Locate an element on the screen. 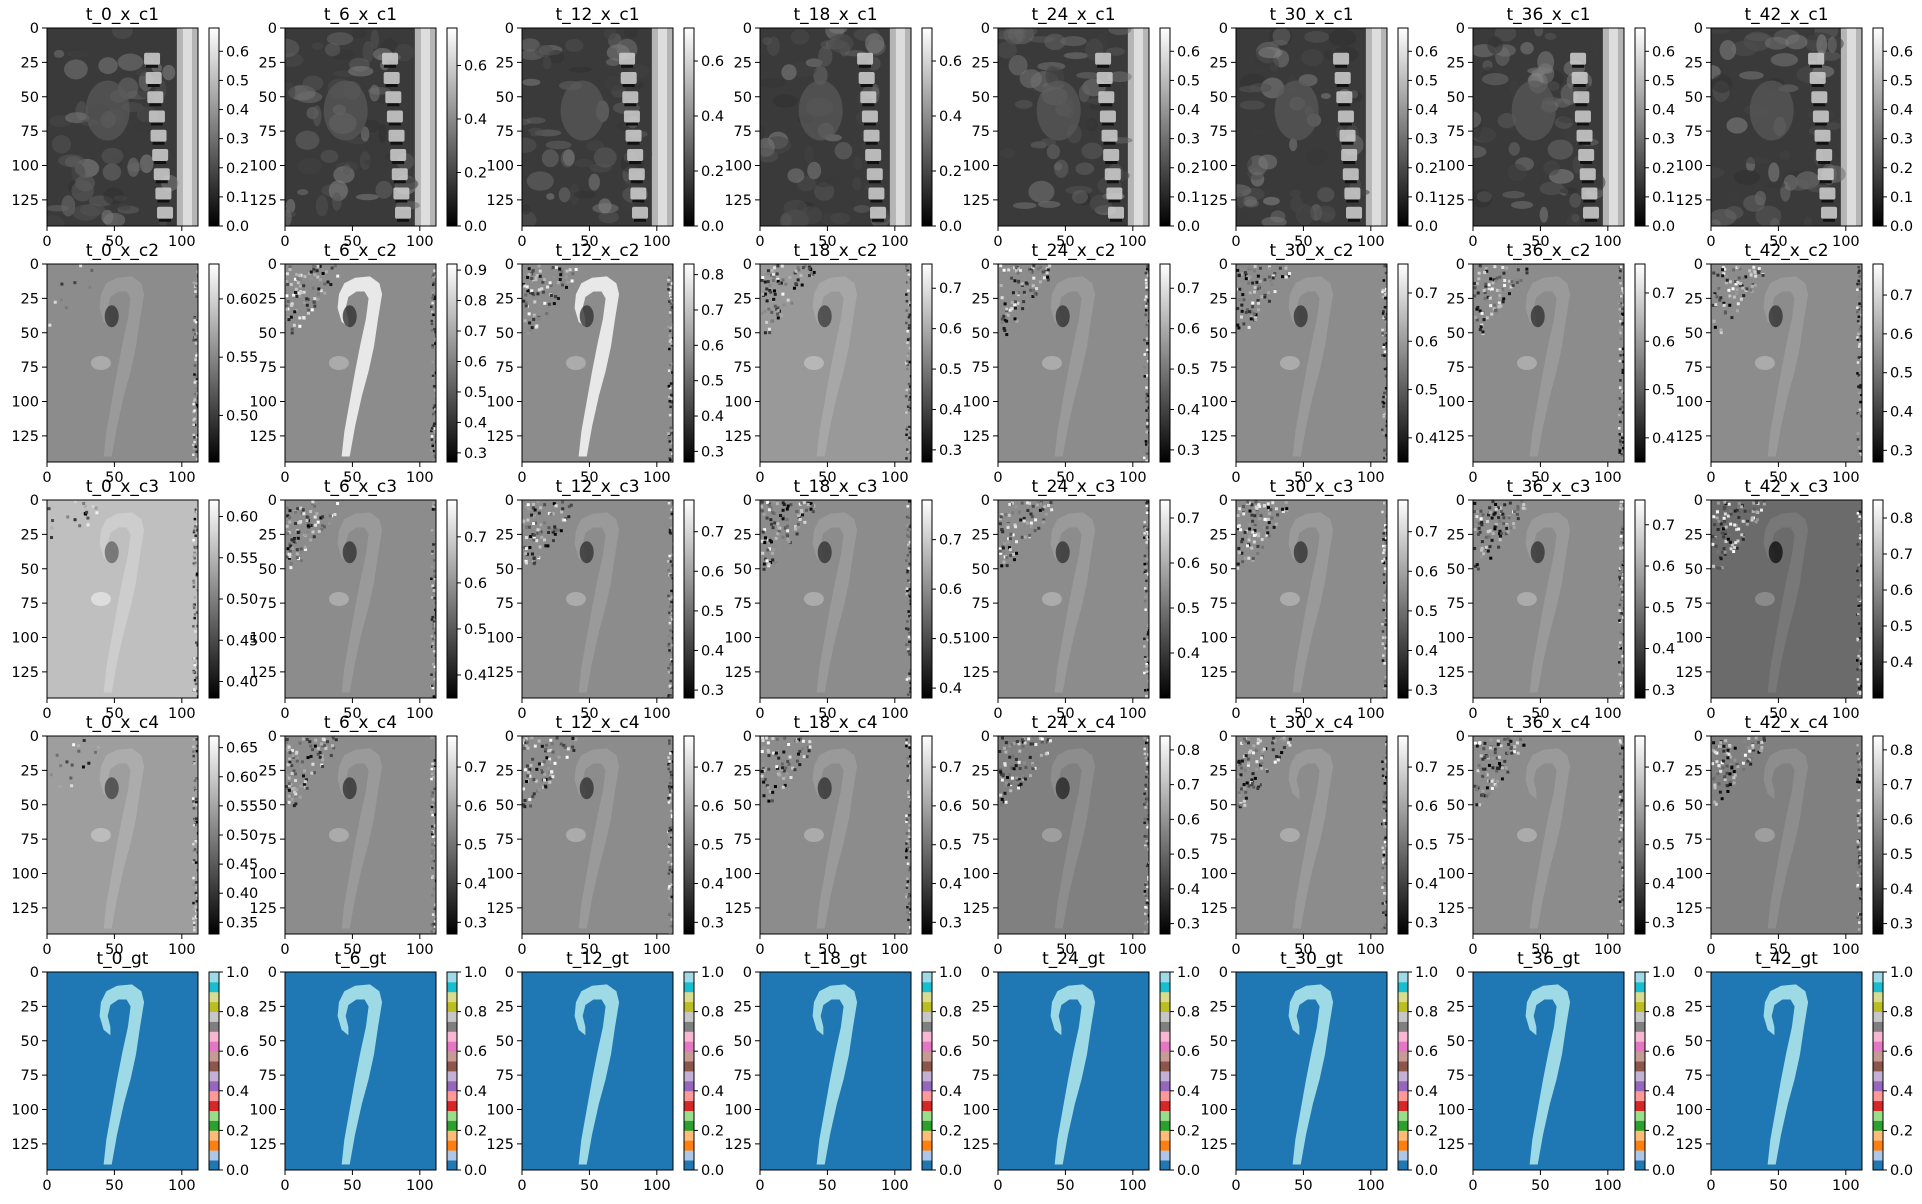 This screenshot has width=1922, height=1204. colorbar-tick-label: 0.8 is located at coordinates (475, 302).